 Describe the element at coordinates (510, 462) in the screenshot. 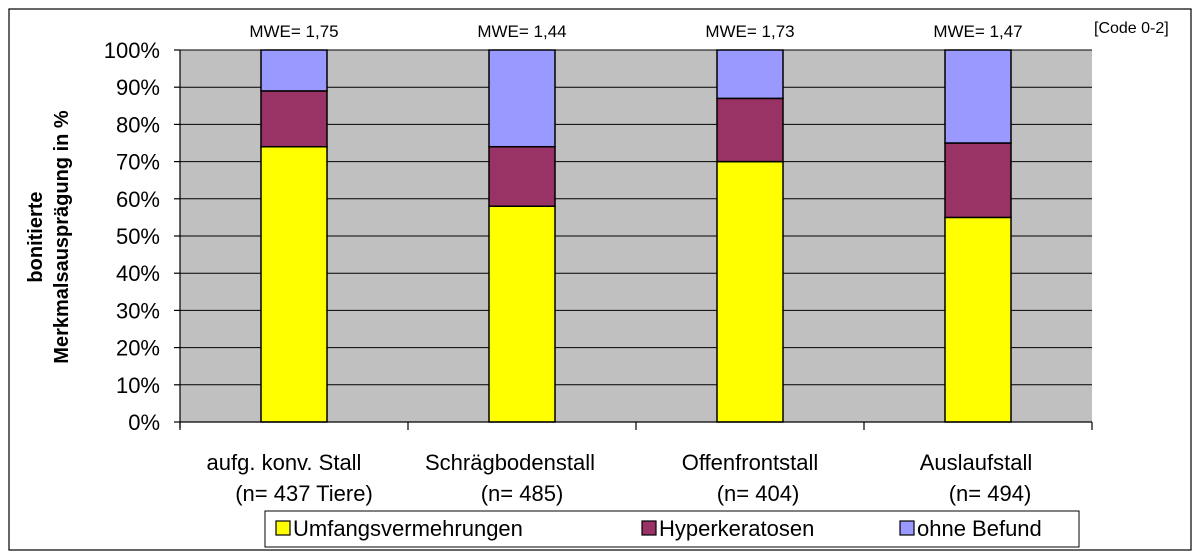

I see `x-category-label: Schrägbodenstall` at that location.